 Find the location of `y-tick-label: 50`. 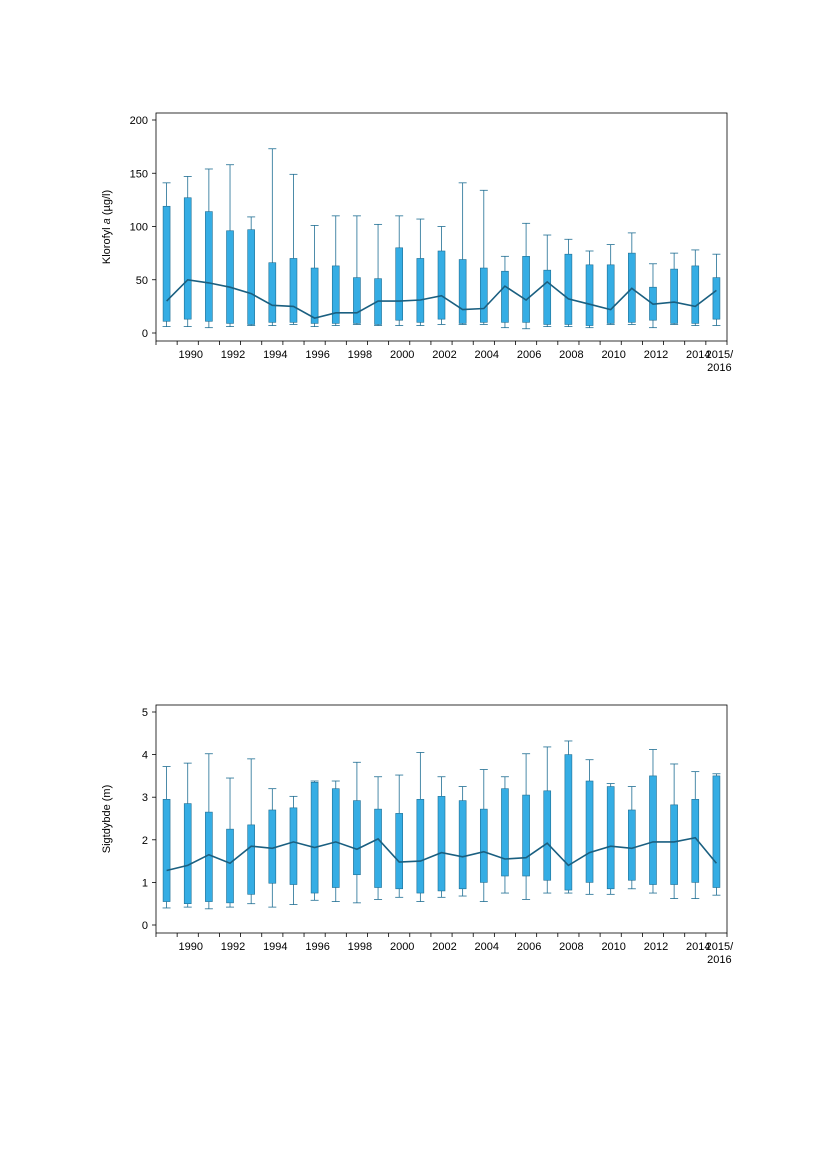

y-tick-label: 50 is located at coordinates (142, 281).